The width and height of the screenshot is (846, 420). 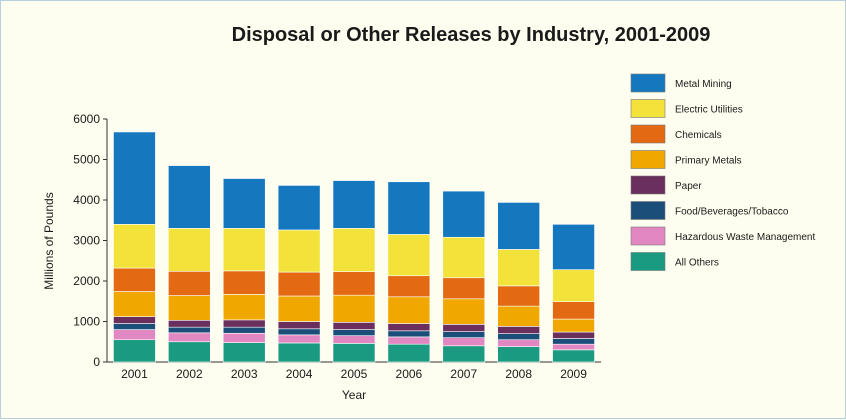 I want to click on bar-stack-2006, so click(x=409, y=272).